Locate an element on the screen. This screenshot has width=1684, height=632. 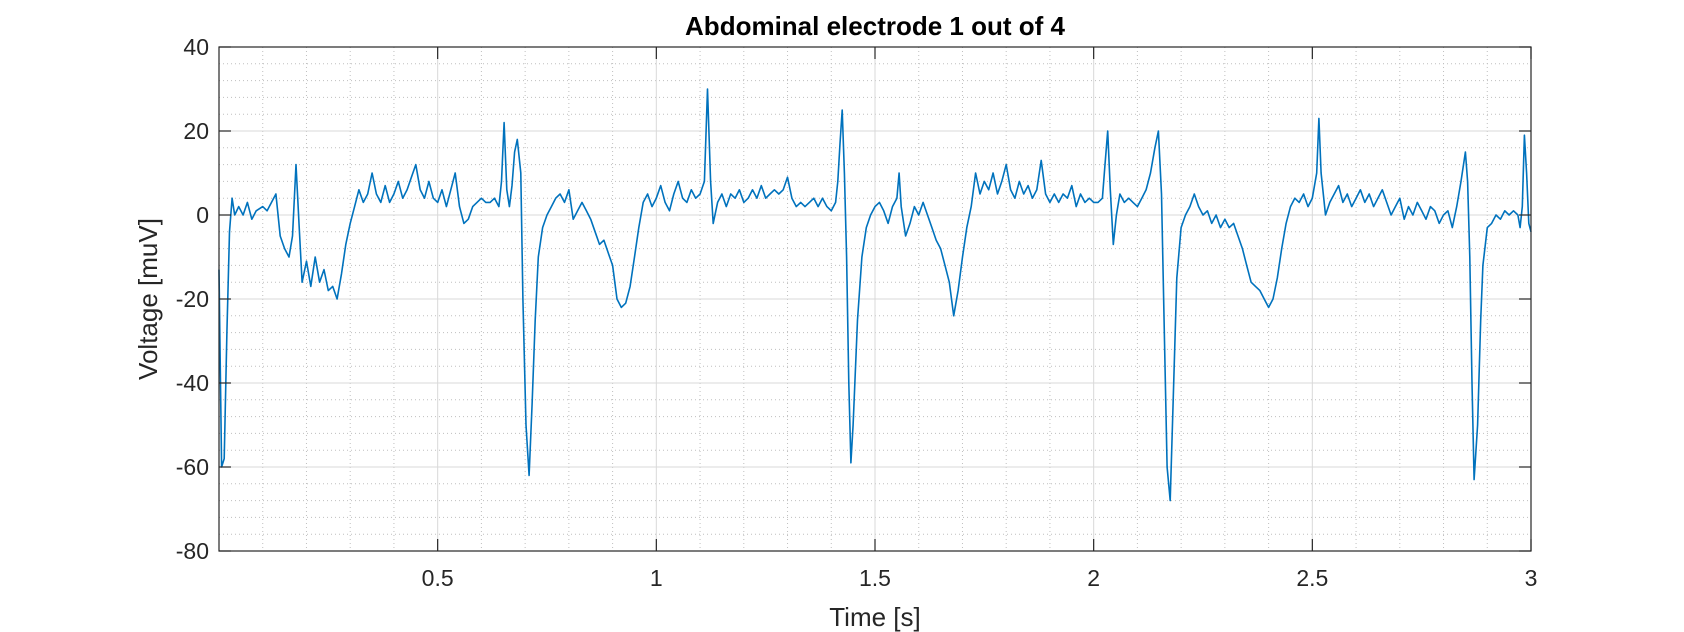
y-tick-label: -60 is located at coordinates (192, 467).